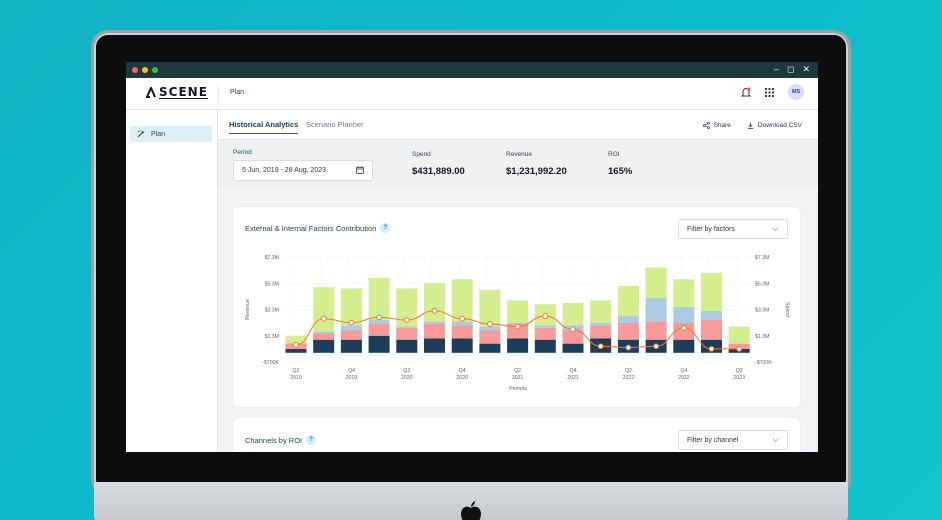  I want to click on tab-historical-analytics: Historical Analytics, so click(264, 127).